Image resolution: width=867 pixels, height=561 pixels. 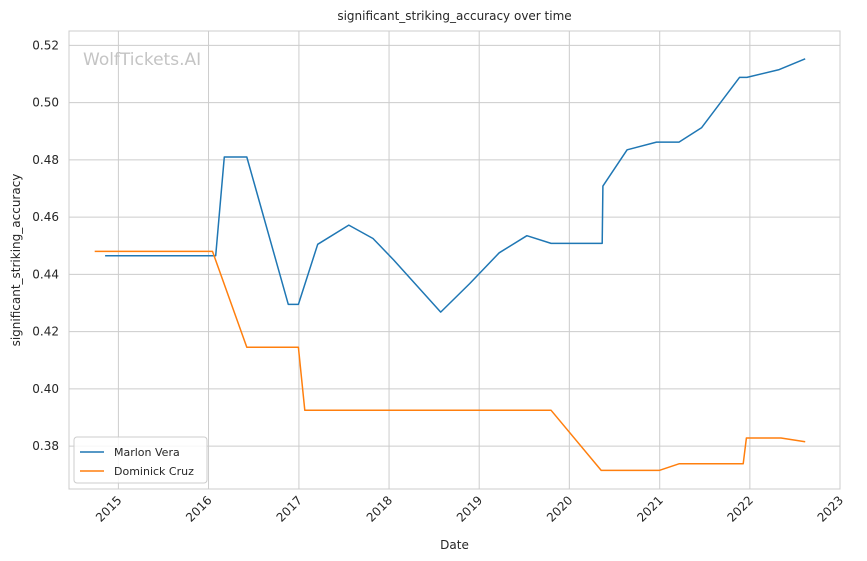 What do you see at coordinates (454, 16) in the screenshot?
I see `chart-title: significant_striking_accuracy over time` at bounding box center [454, 16].